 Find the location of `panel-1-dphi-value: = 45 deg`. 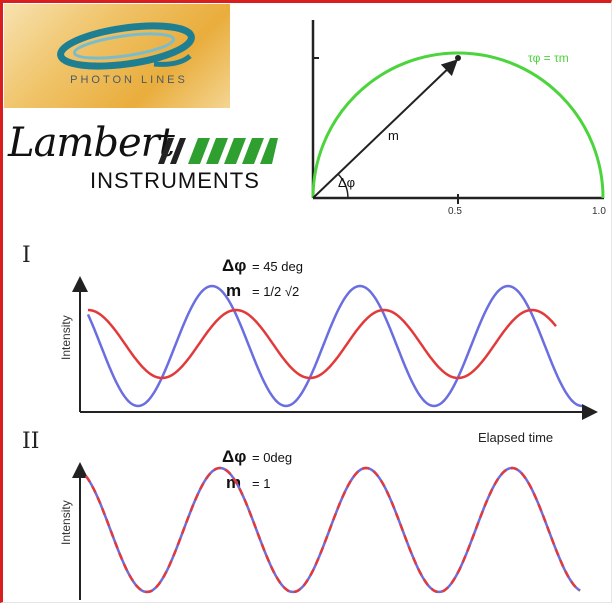

panel-1-dphi-value: = 45 deg is located at coordinates (277, 266).